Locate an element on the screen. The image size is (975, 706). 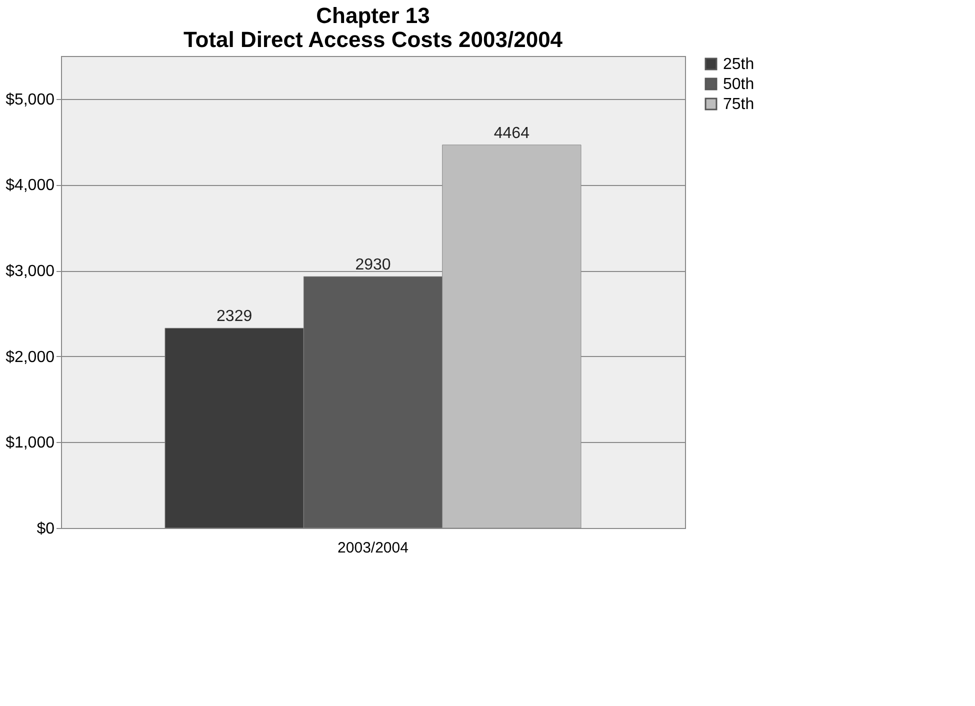
y-tick-label: $3,000 is located at coordinates (30, 271).